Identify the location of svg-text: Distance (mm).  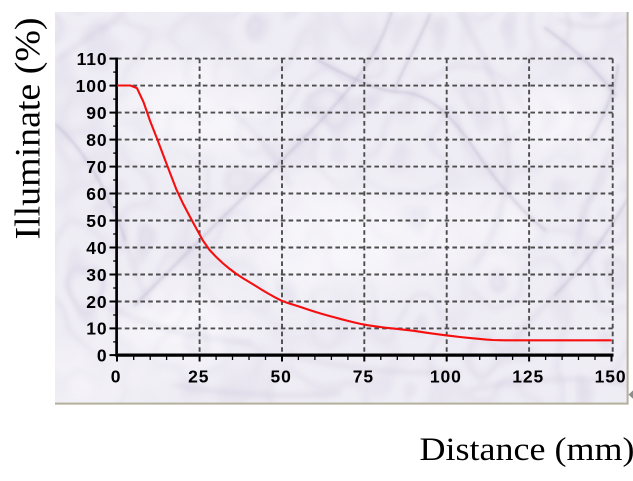
(526, 450).